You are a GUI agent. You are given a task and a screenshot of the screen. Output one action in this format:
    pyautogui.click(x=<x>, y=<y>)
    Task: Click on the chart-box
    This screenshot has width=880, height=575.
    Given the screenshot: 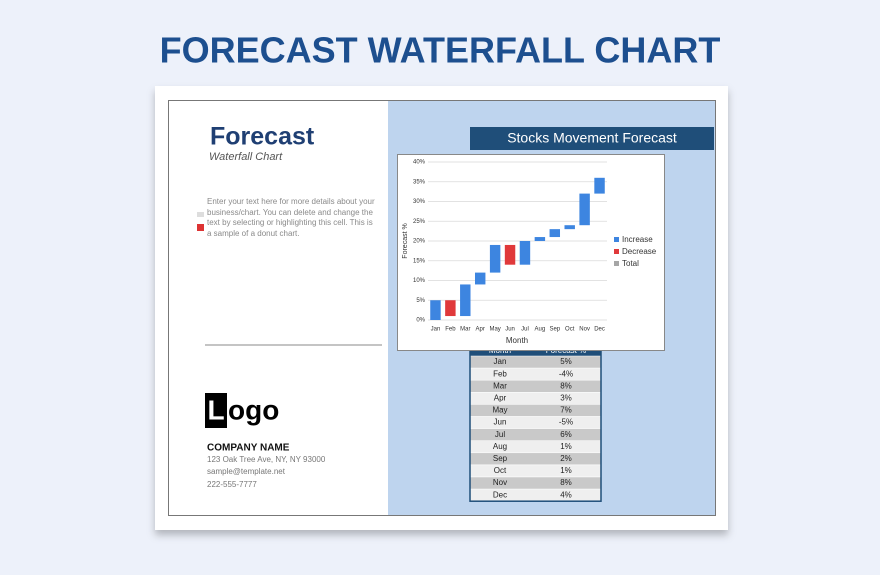 What is the action you would take?
    pyautogui.click(x=531, y=252)
    